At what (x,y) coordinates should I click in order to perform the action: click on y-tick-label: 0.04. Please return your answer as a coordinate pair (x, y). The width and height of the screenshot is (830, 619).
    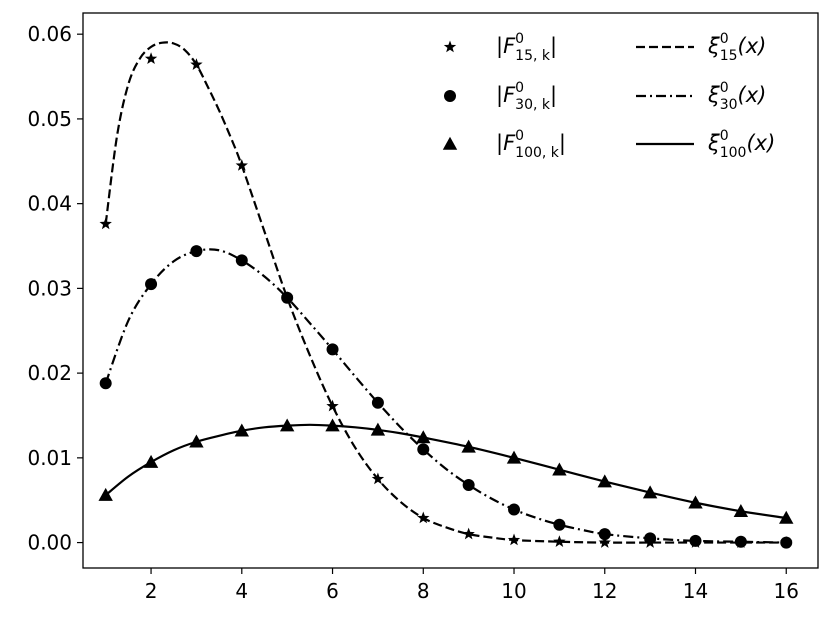
    Looking at the image, I should click on (49, 204).